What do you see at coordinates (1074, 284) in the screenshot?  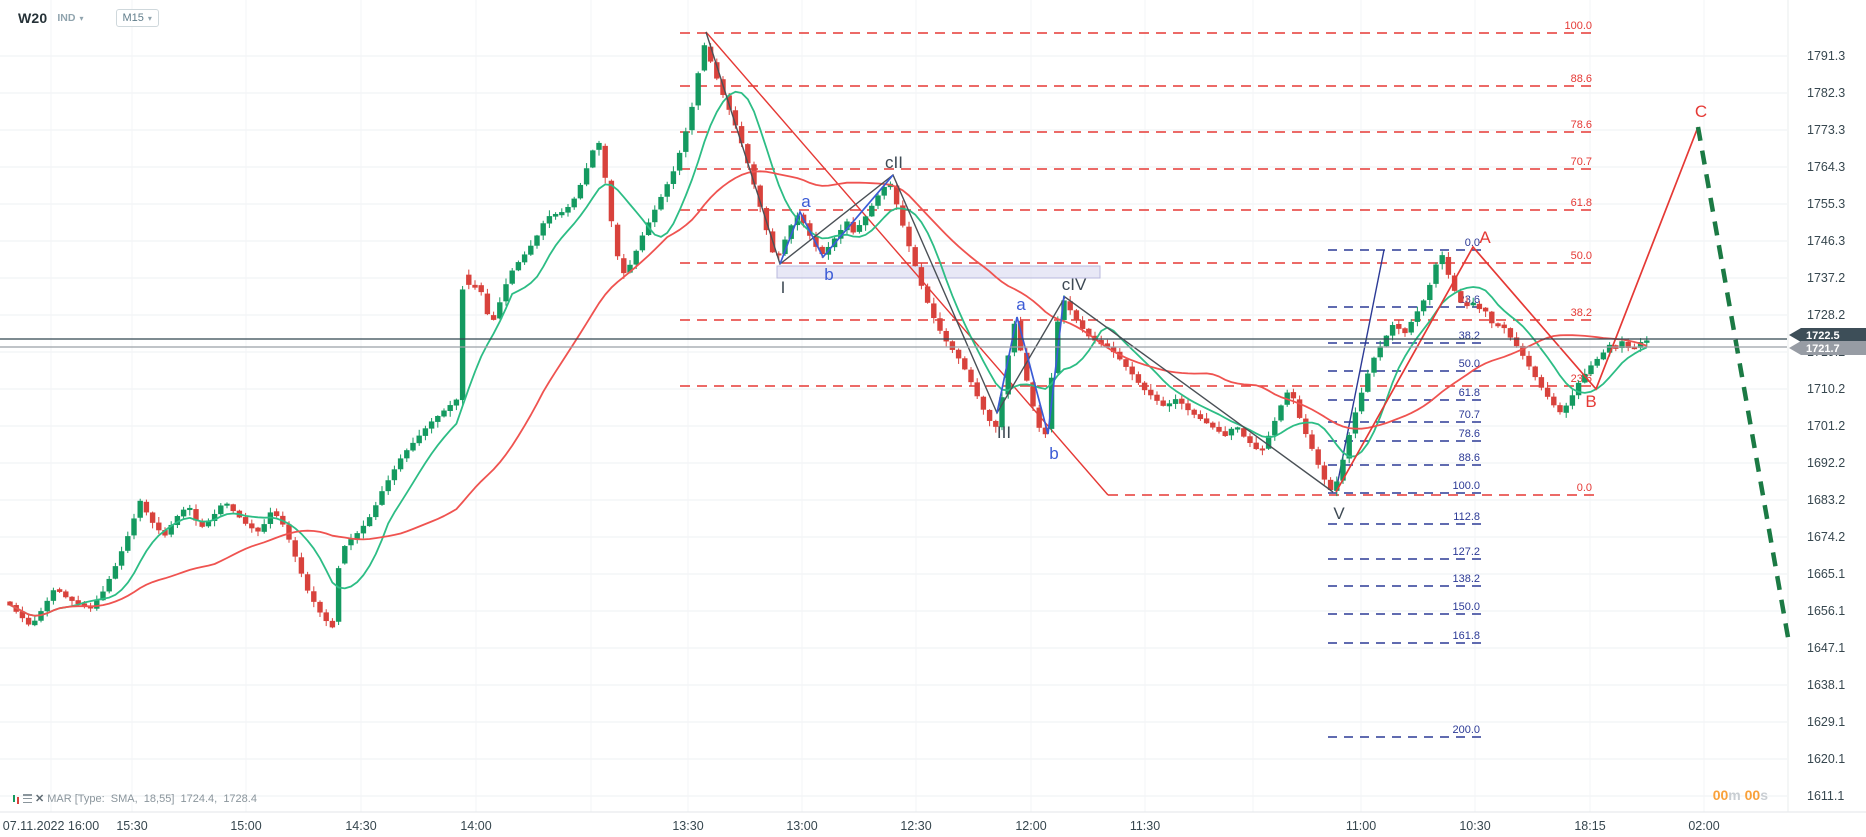 I see `wave-label: cIV` at bounding box center [1074, 284].